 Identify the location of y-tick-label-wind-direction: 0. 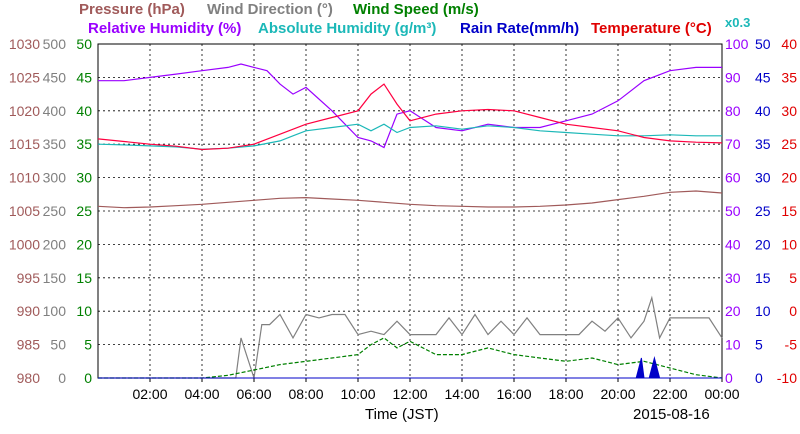
(62, 378).